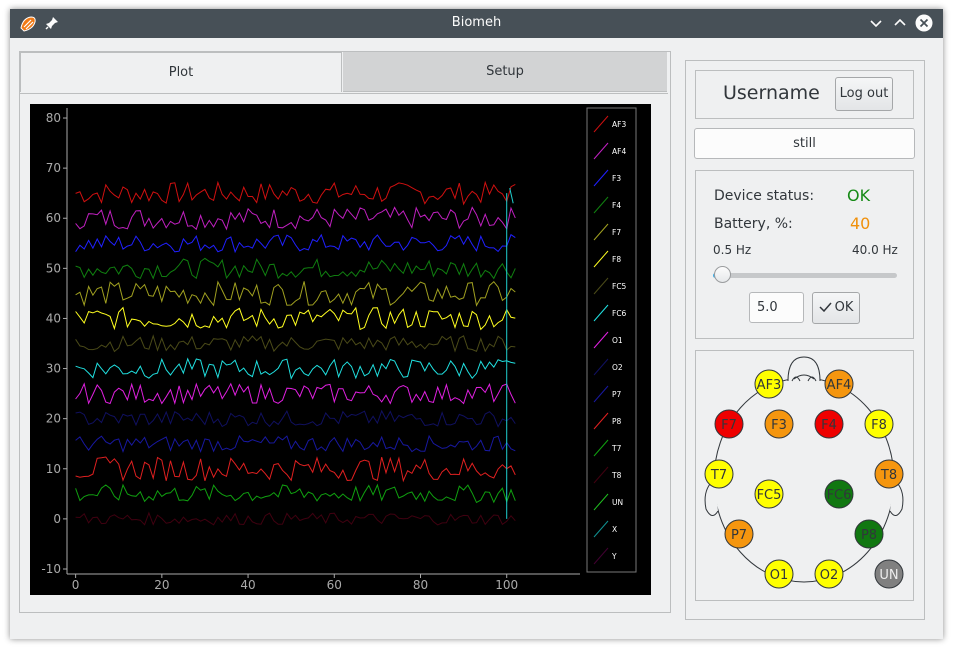 The height and width of the screenshot is (654, 959). I want to click on legend-label-x: X, so click(614, 529).